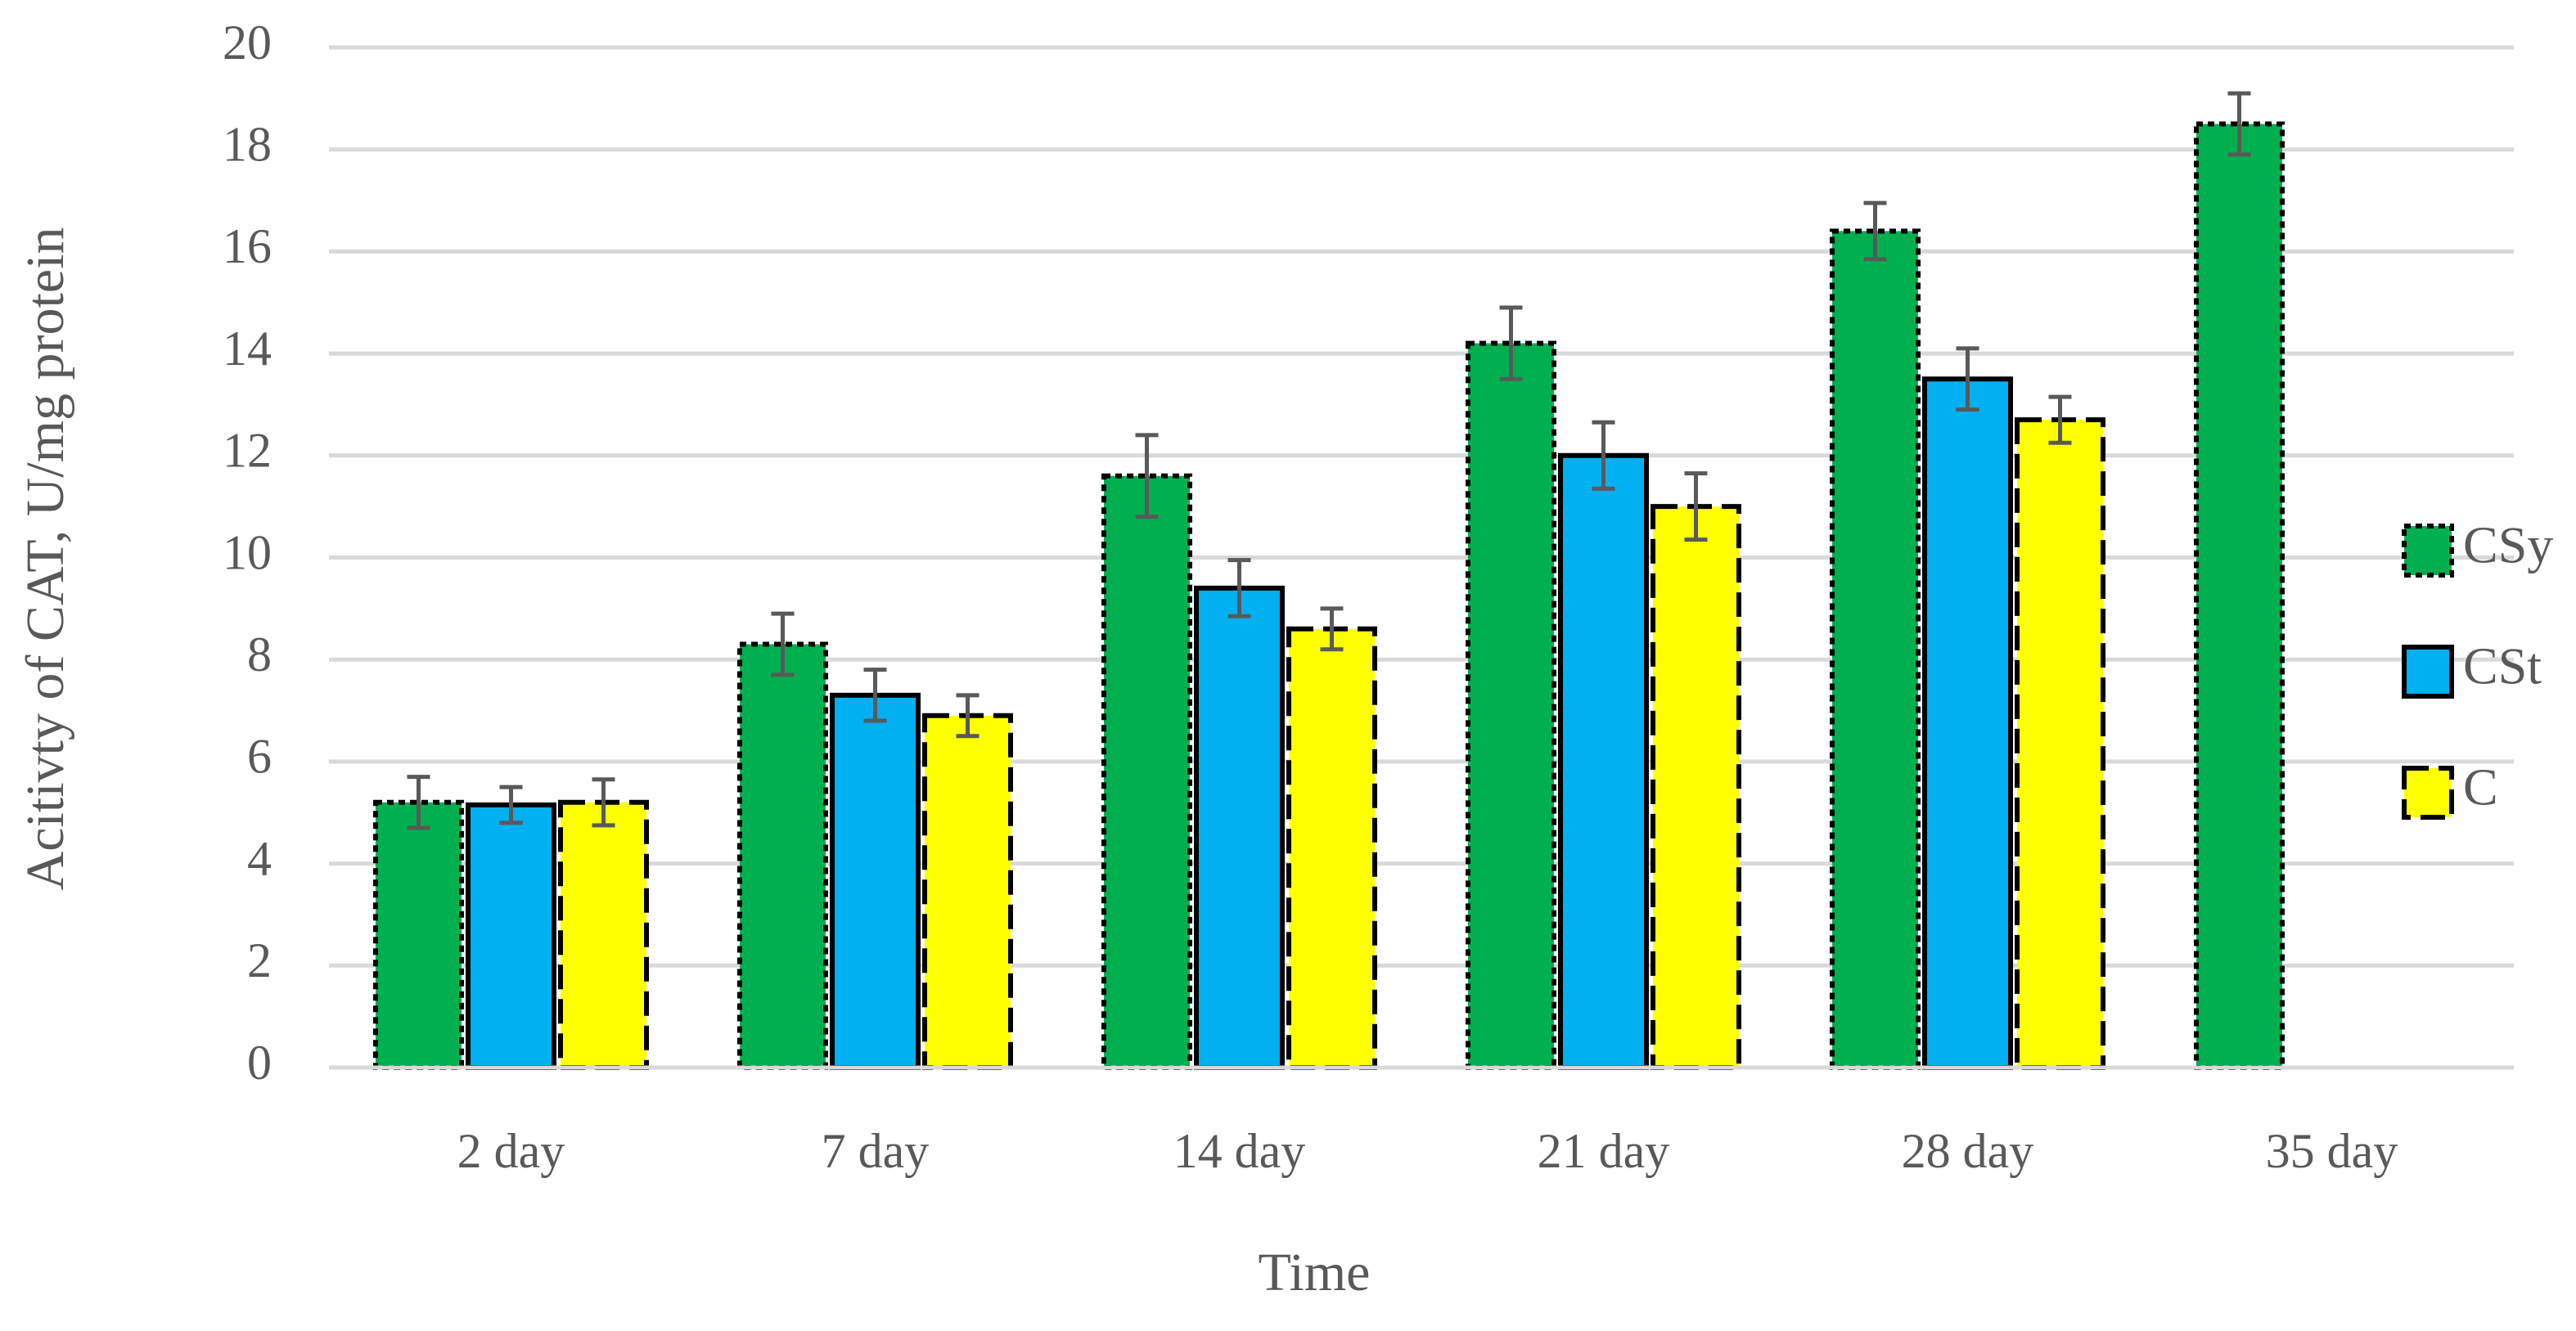 The image size is (2576, 1331). Describe the element at coordinates (1239, 1151) in the screenshot. I see `x-tick-label: 14 day` at that location.